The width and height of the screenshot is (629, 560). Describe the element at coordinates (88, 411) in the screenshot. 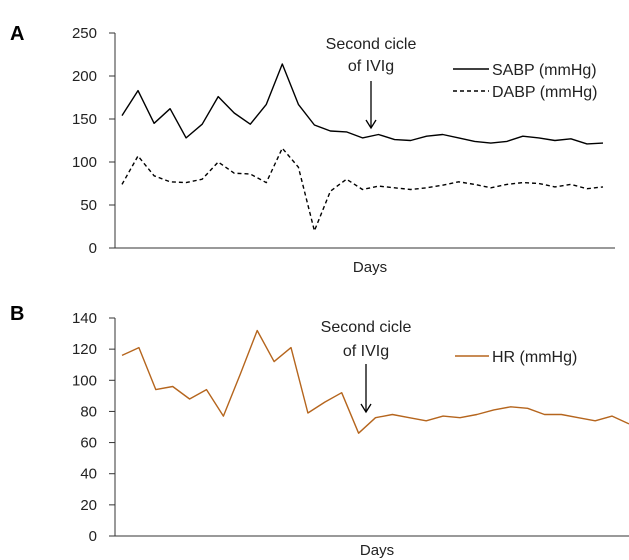

I see `y-tick-label: 80` at that location.